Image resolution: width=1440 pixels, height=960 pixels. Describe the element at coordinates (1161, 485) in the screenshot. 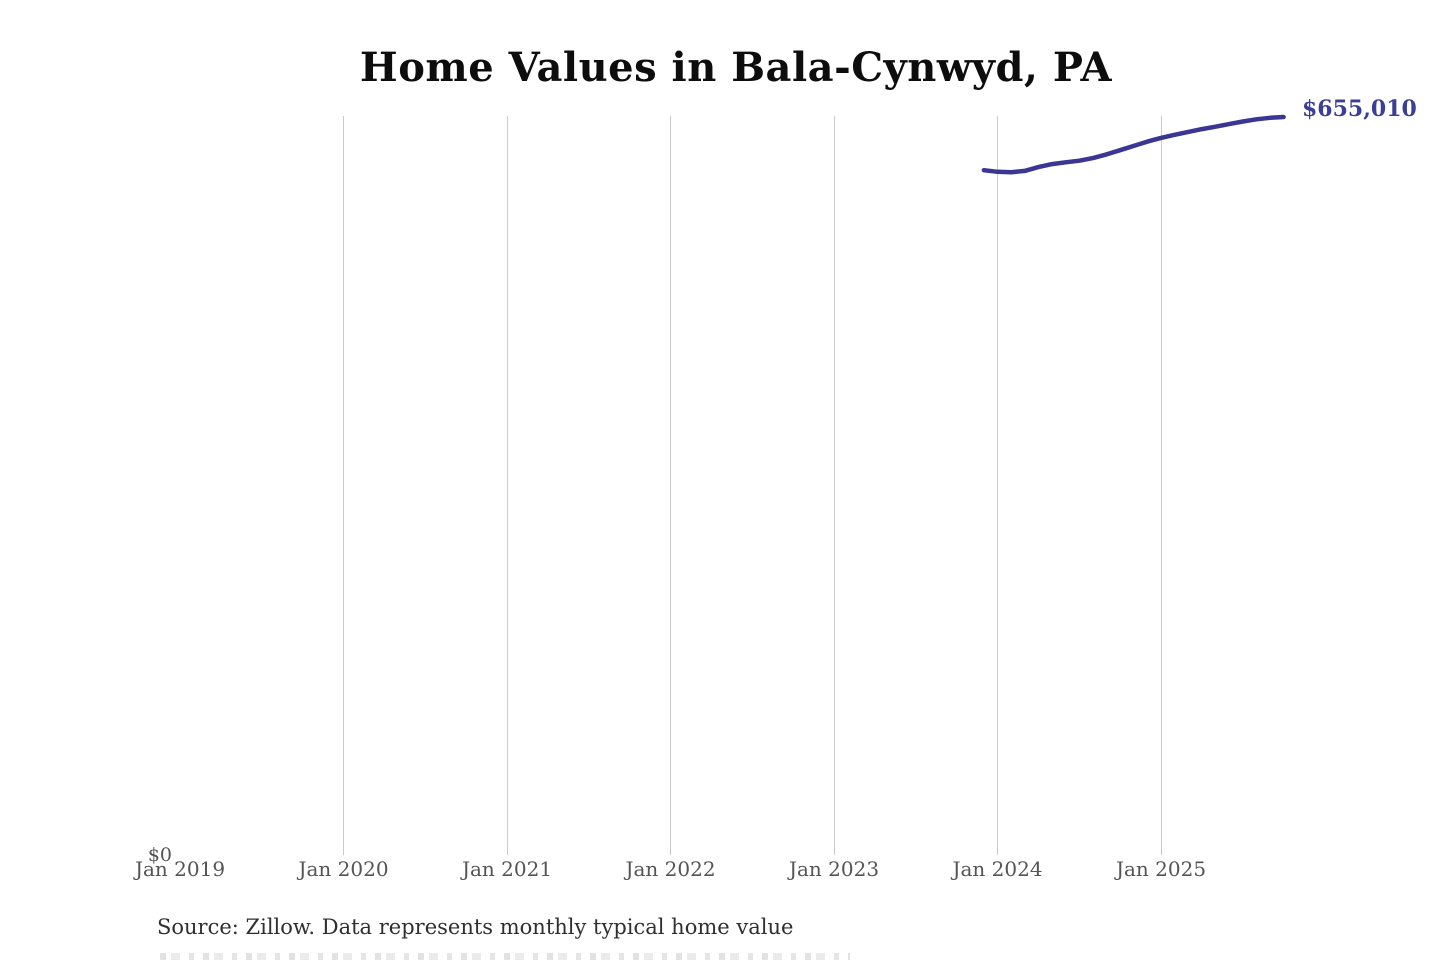

I see `gridline-jan-2025` at that location.